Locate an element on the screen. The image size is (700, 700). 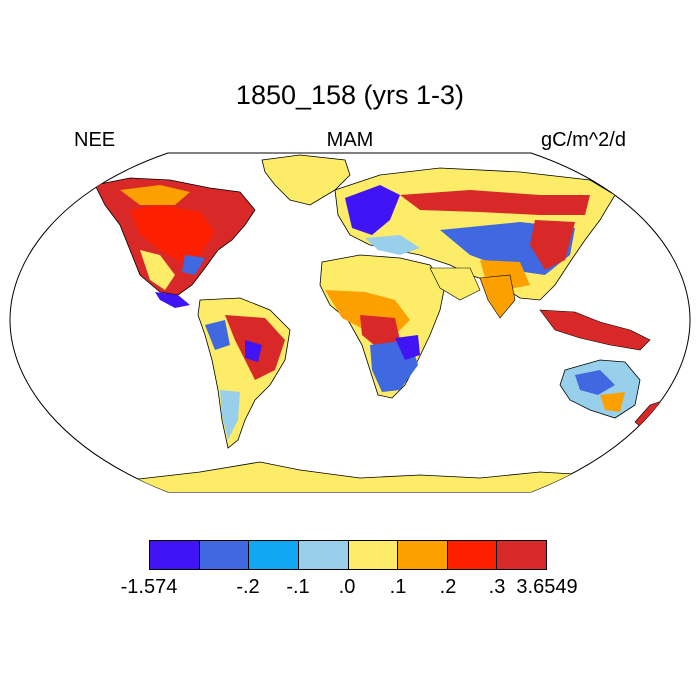
colorbar-tick-label: .0 is located at coordinates (347, 587).